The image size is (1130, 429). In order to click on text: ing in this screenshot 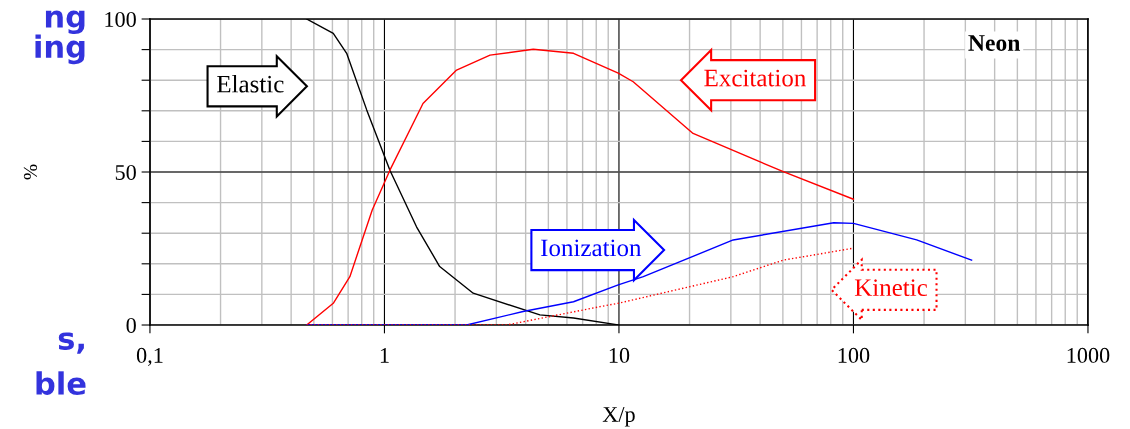, I will do `click(60, 49)`.